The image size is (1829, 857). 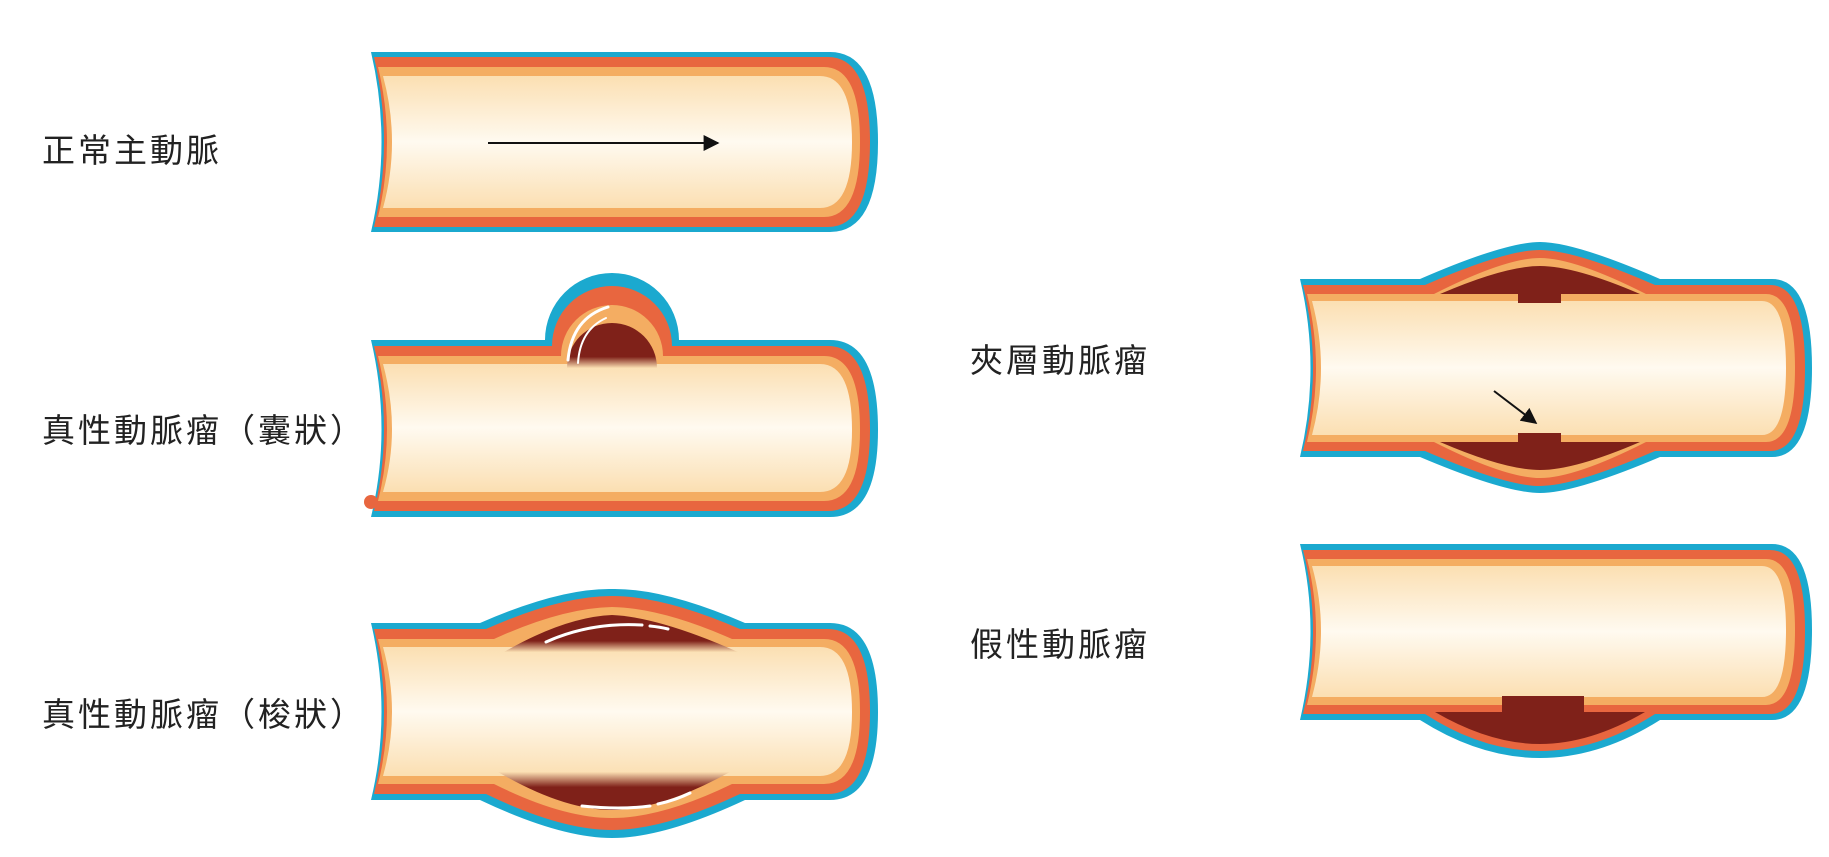 I want to click on entry-arrow, so click(x=1515, y=407).